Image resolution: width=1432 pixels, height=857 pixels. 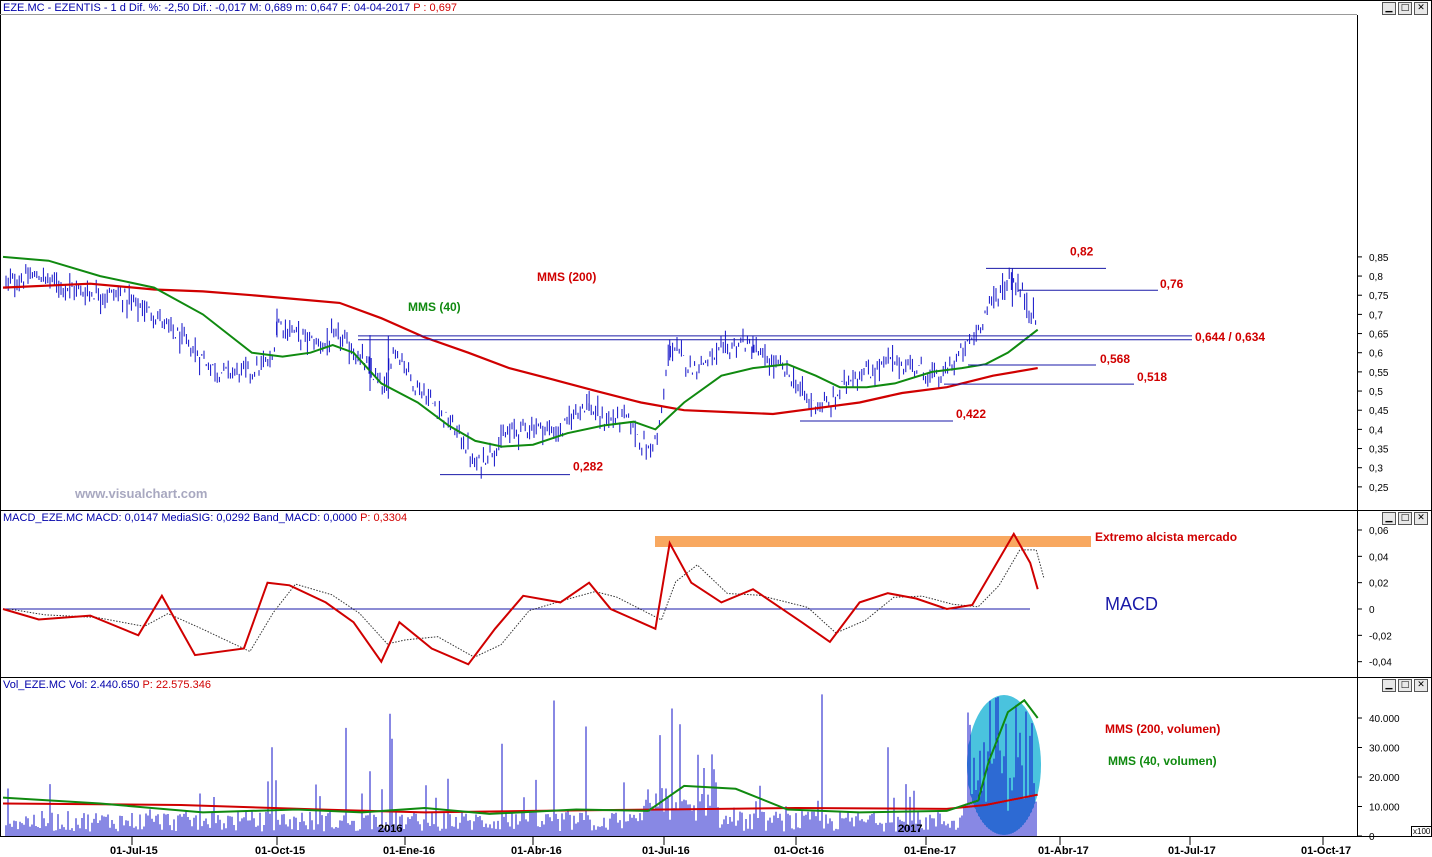 I want to click on x-axis-tick: 01-Jul-17, so click(x=1192, y=846).